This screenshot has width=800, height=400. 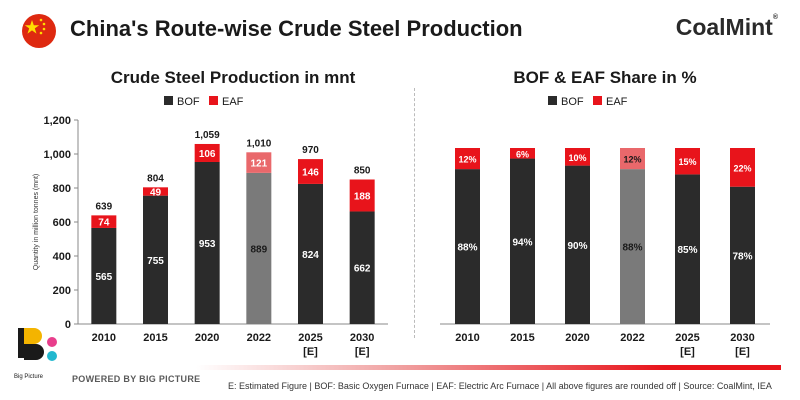 I want to click on data-label-eaf-share: 6%, so click(x=522, y=154).